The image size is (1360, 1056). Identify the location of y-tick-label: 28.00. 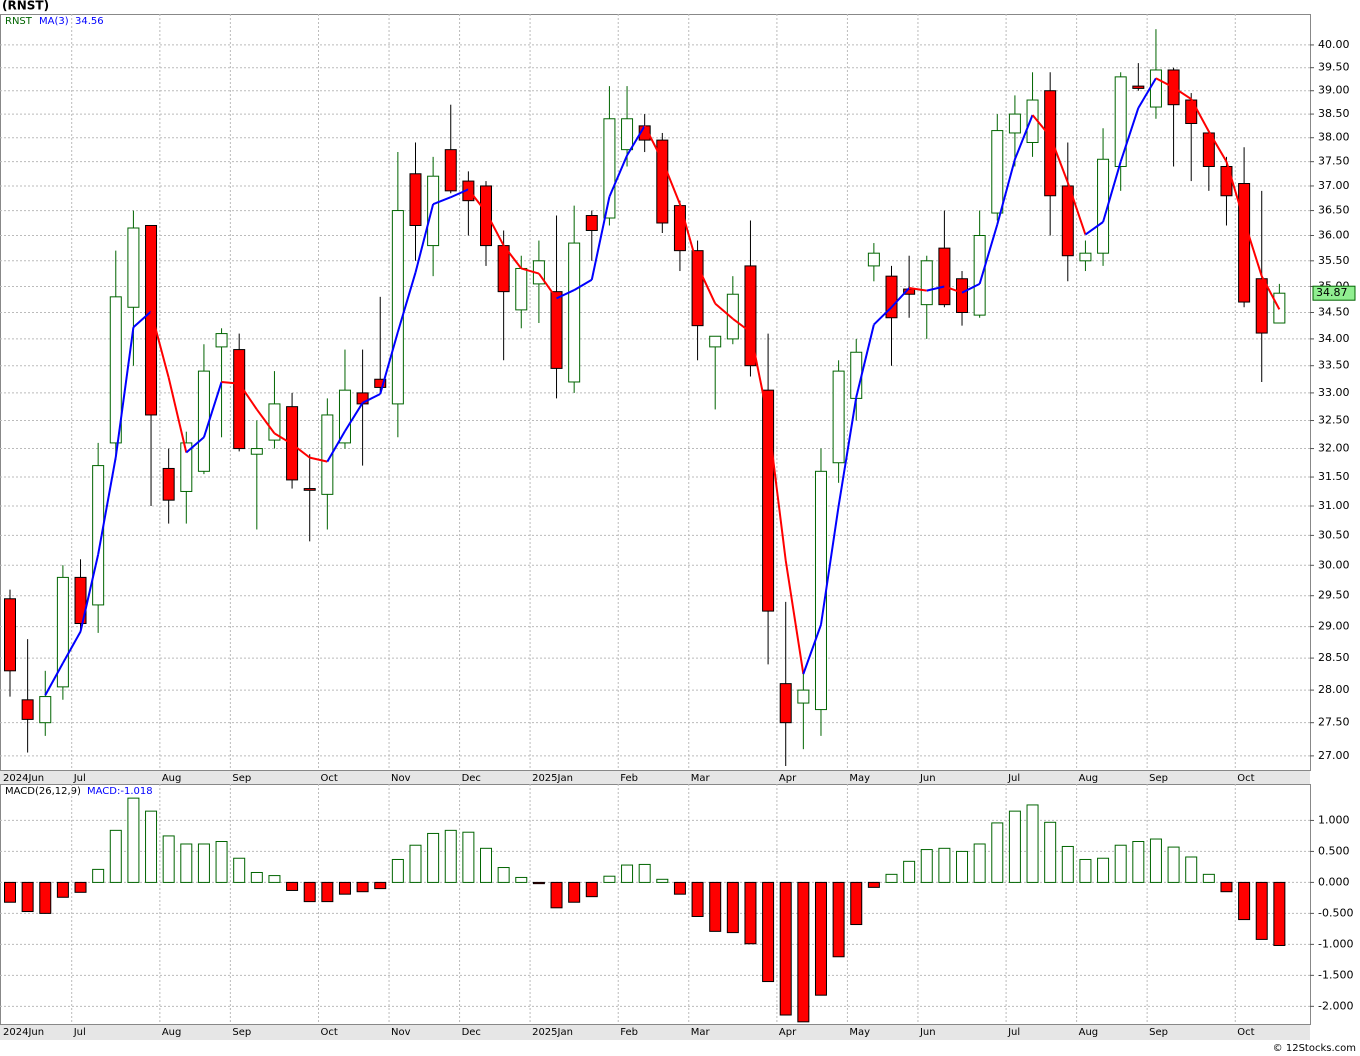
(1334, 689).